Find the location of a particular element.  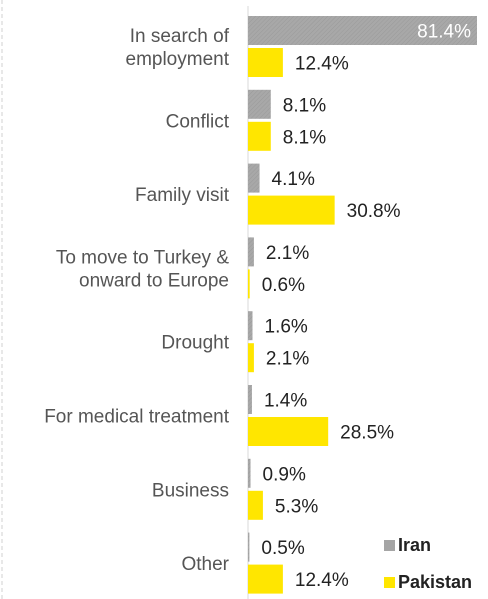

iran-value-label: 0.9% is located at coordinates (284, 474).